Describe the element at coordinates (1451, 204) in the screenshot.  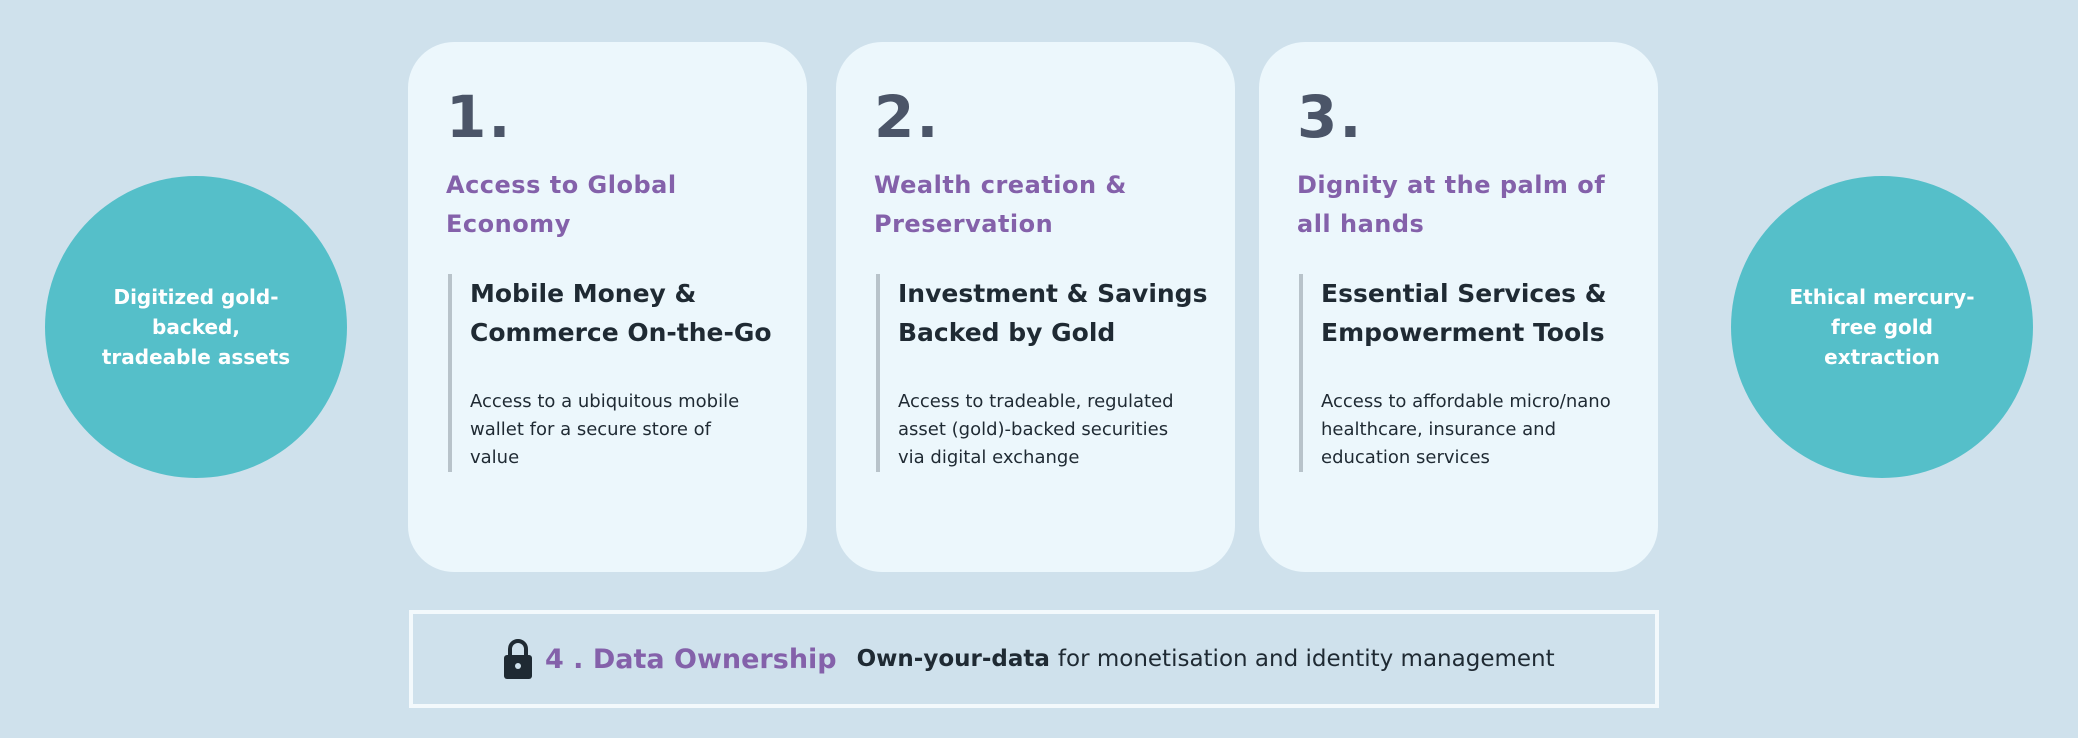
I see `card-title: Dignity at the palm of all hands` at that location.